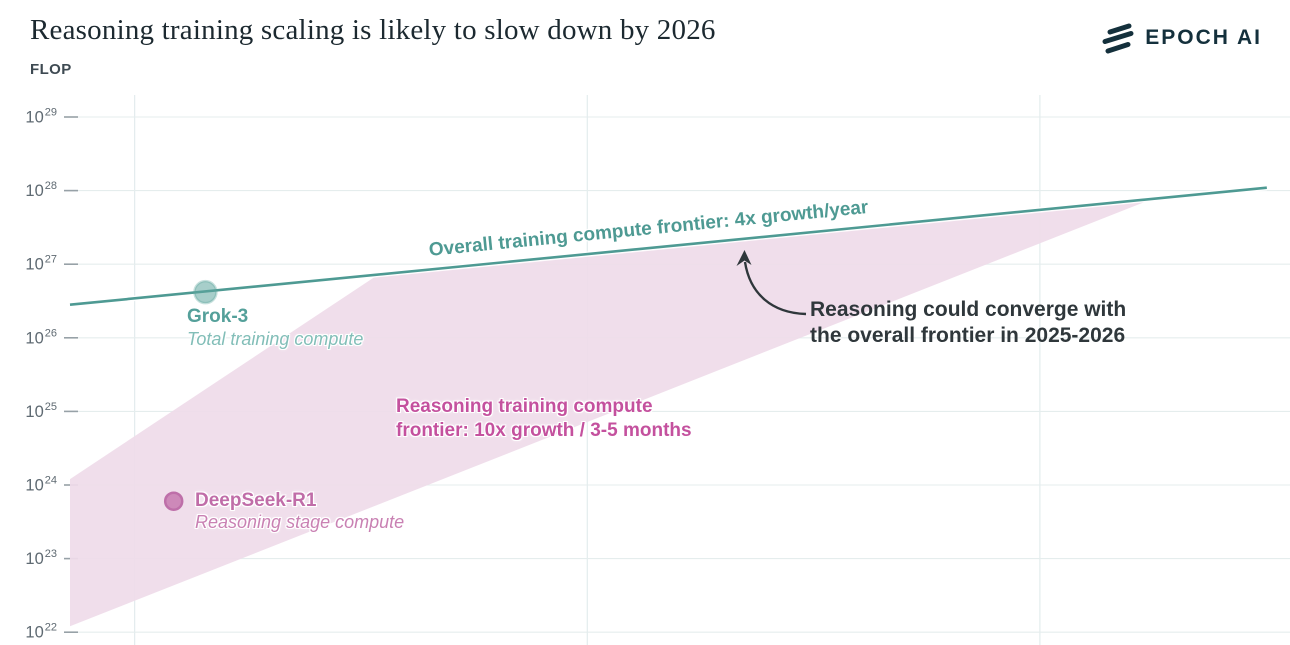 The image size is (1290, 645). I want to click on y-tick-label: 1025, so click(41, 411).